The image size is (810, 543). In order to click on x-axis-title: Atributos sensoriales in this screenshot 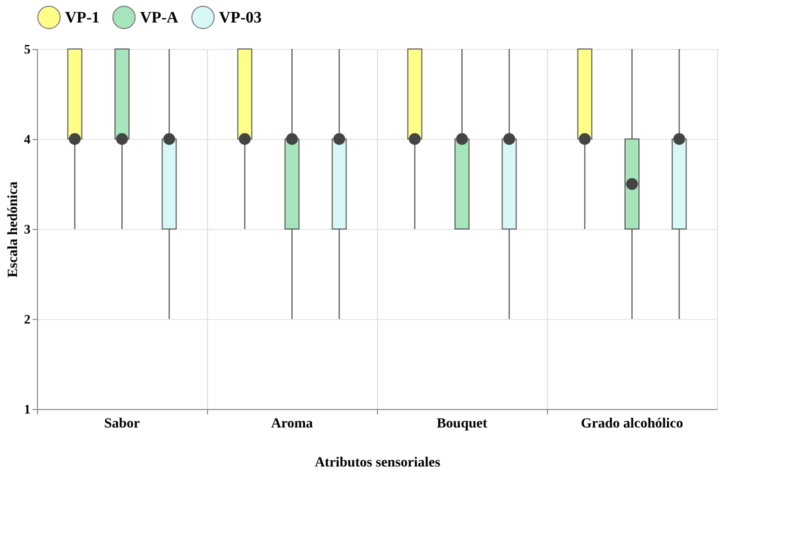, I will do `click(377, 463)`.